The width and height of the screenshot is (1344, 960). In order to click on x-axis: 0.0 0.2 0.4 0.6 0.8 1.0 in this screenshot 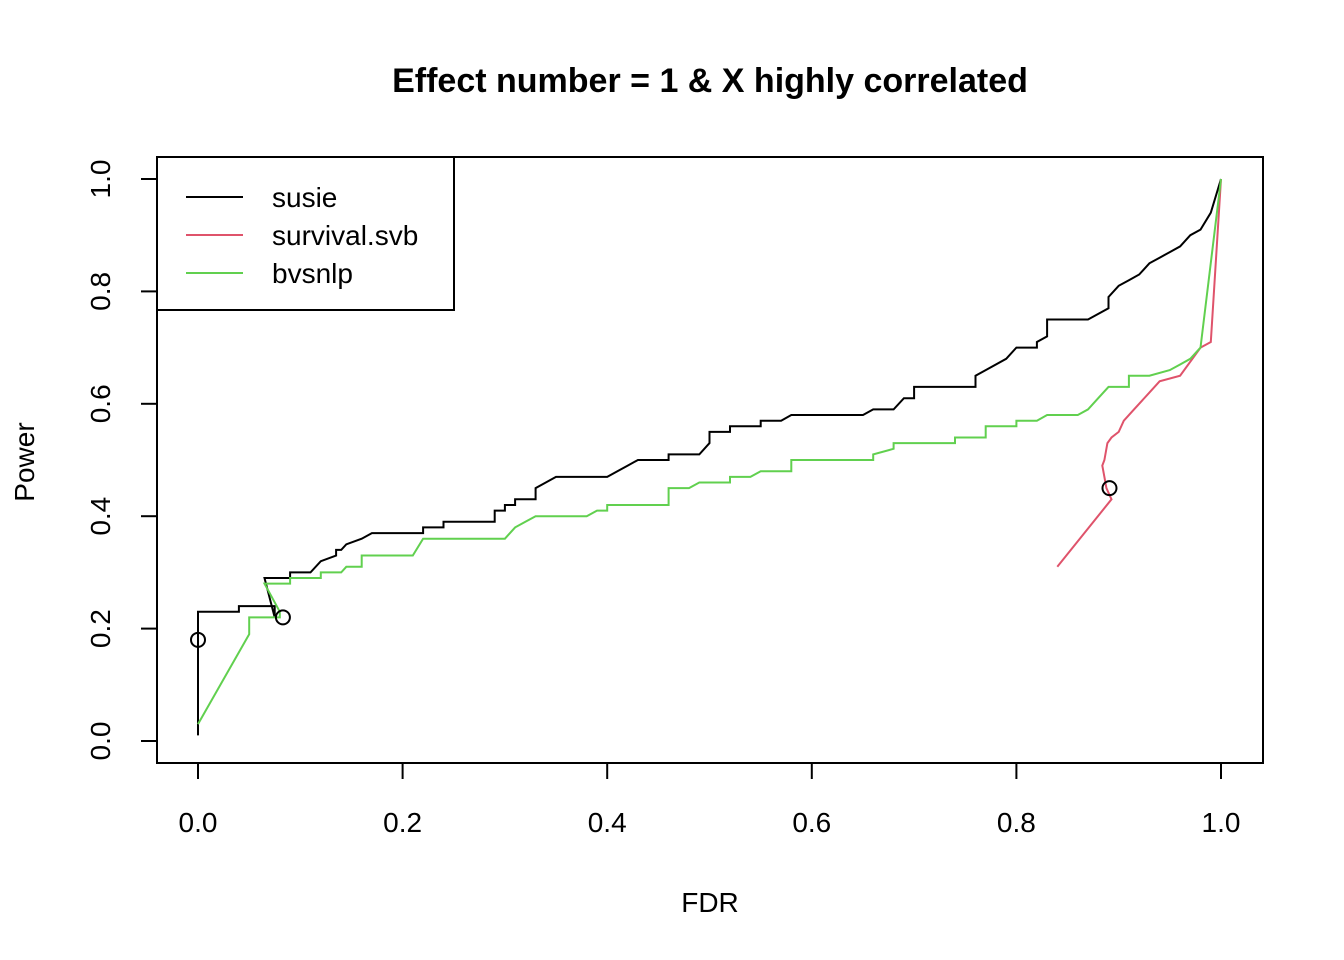, I will do `click(710, 800)`.